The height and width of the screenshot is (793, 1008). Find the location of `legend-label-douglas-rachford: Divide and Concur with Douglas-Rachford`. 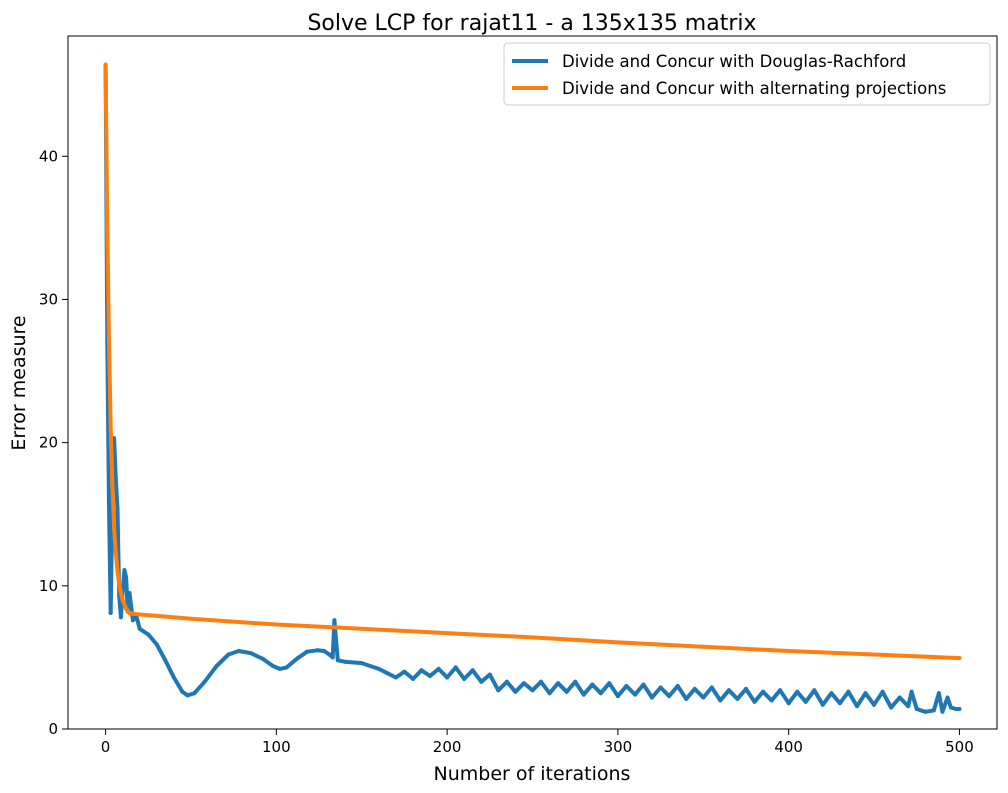

legend-label-douglas-rachford: Divide and Concur with Douglas-Rachford is located at coordinates (734, 61).